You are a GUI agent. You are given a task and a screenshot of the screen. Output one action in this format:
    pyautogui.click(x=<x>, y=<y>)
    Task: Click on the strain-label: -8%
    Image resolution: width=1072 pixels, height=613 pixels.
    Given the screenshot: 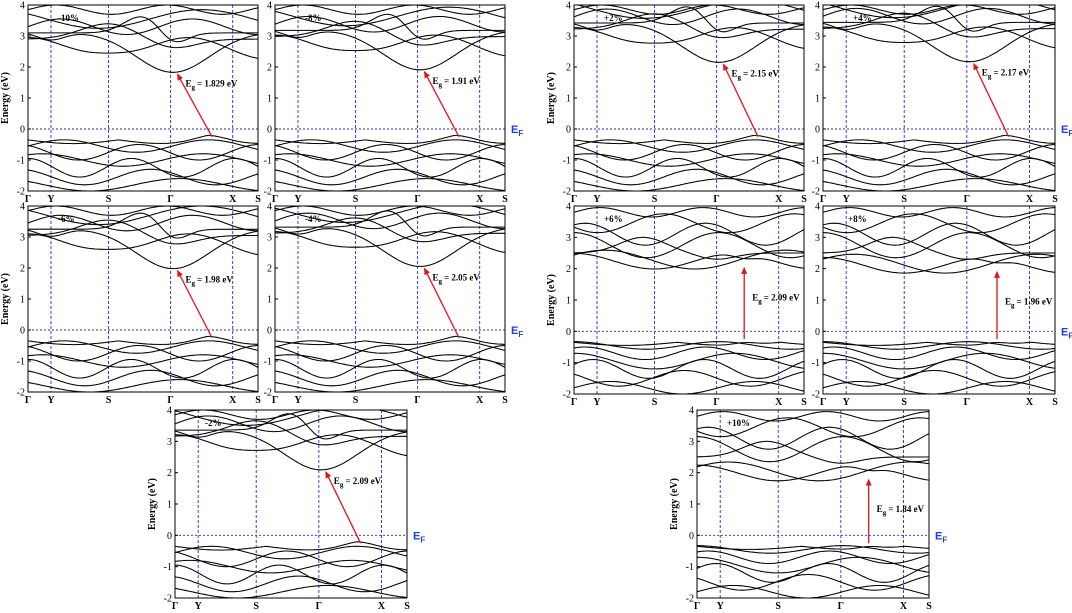 What is the action you would take?
    pyautogui.click(x=313, y=18)
    